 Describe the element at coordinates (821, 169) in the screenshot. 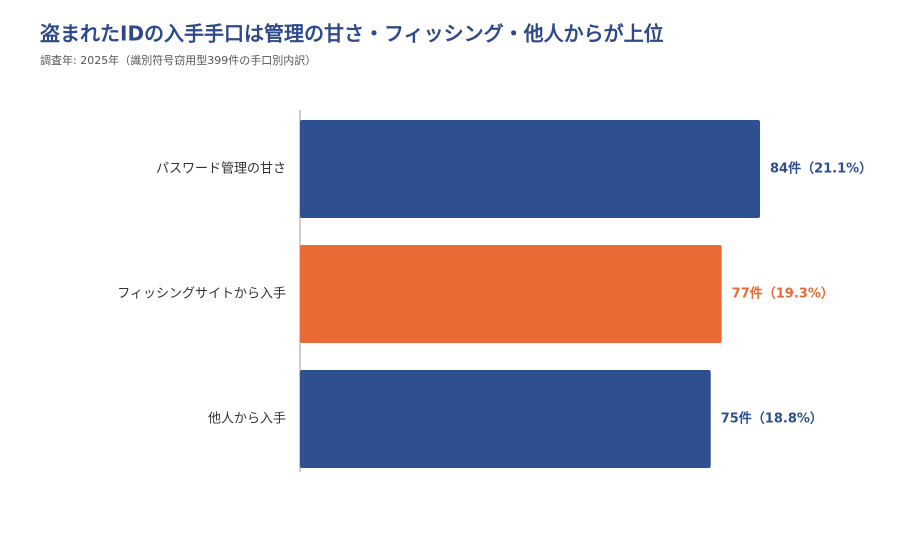

I see `value-label: 84件（21.1%）` at that location.